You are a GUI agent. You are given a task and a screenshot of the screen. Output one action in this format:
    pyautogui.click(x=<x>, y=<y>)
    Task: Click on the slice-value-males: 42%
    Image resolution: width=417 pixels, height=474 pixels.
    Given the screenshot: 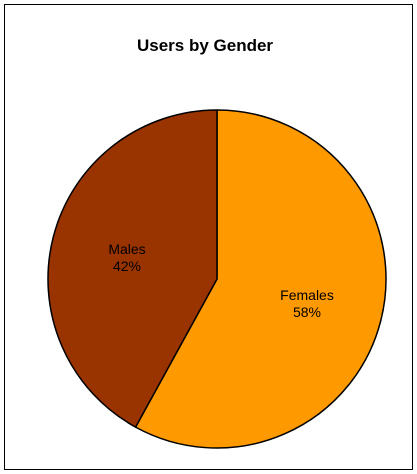 What is the action you would take?
    pyautogui.click(x=127, y=266)
    